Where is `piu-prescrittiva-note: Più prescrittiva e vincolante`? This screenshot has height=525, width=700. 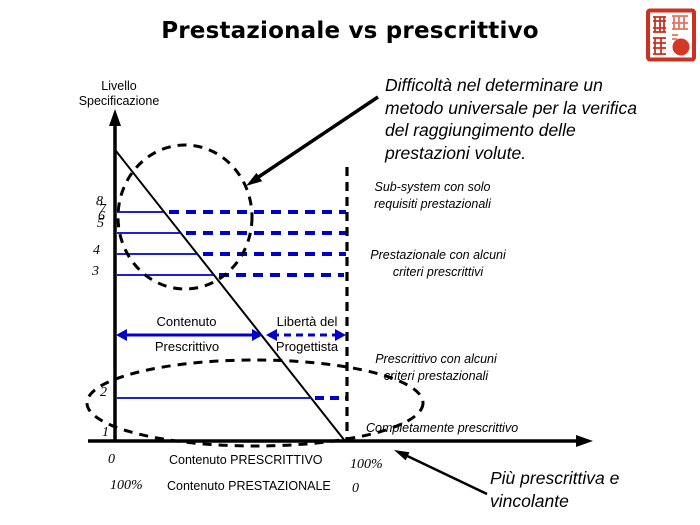
piu-prescrittiva-note: Più prescrittiva e vincolante is located at coordinates (575, 489).